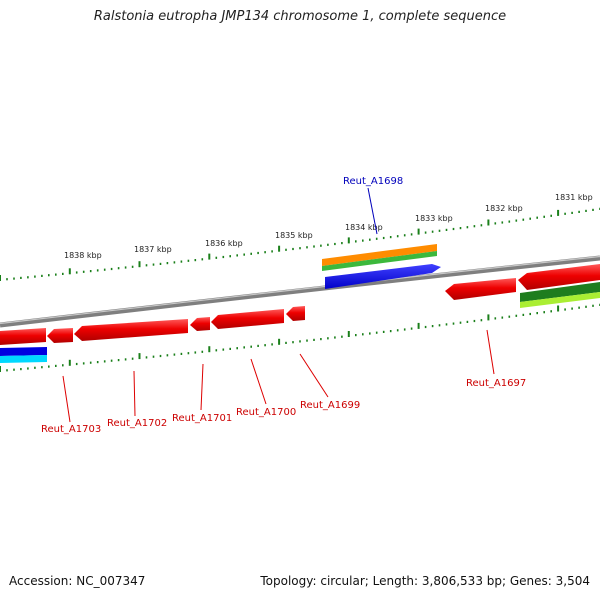  I want to click on tick-label-1837: 1837 kbp, so click(153, 249).